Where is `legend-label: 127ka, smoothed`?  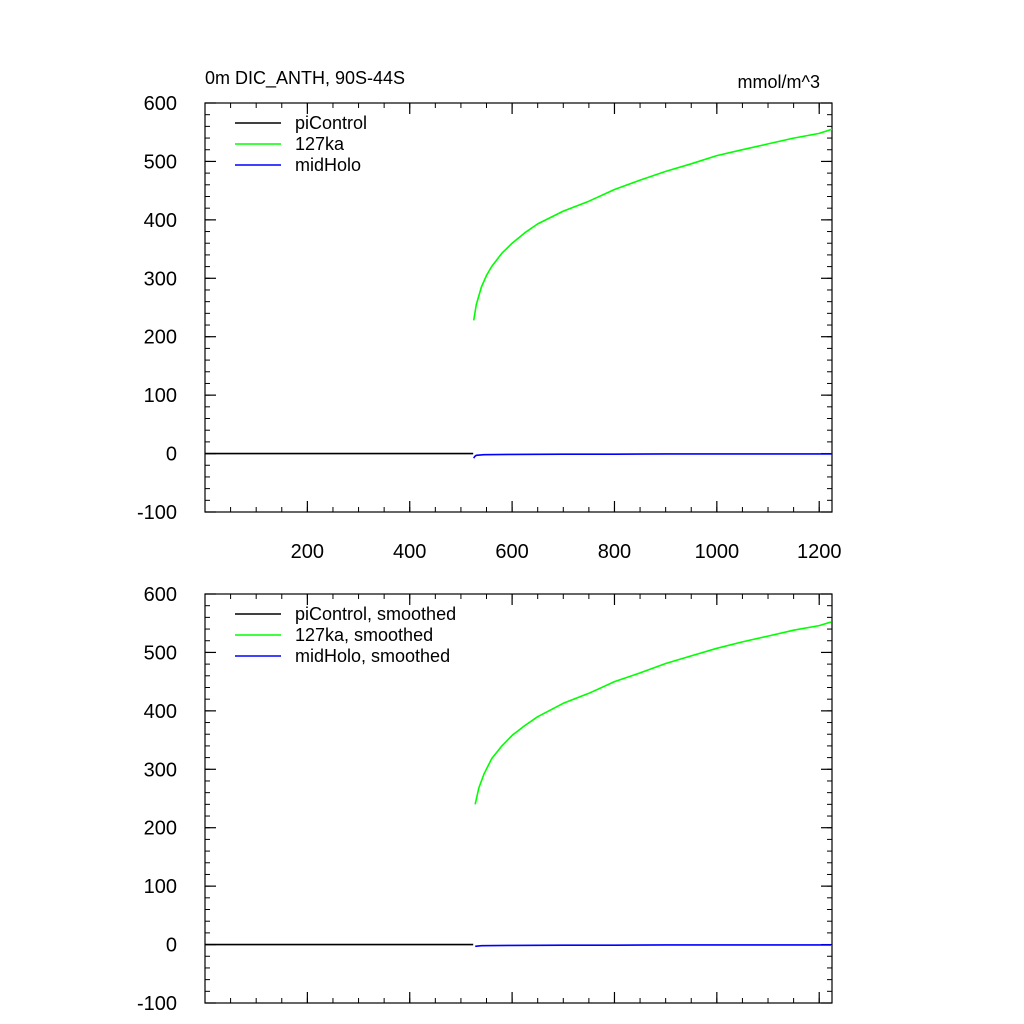 legend-label: 127ka, smoothed is located at coordinates (364, 635).